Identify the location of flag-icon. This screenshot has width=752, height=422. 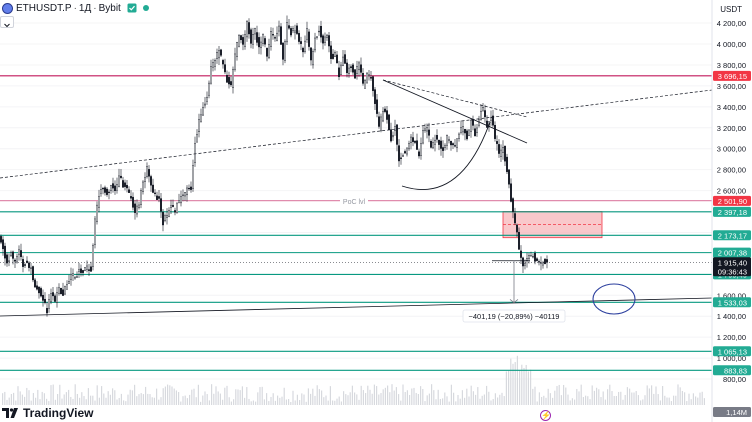
(132, 8).